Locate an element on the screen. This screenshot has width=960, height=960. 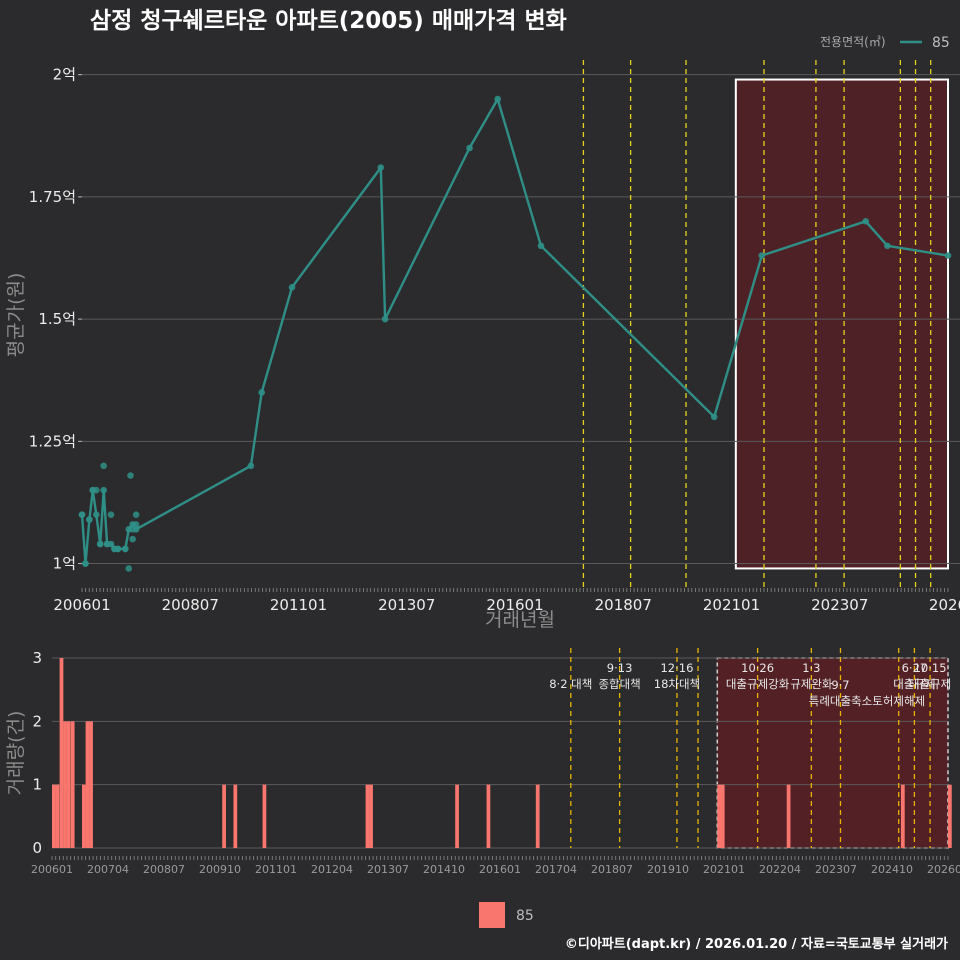
volume-highlight-box is located at coordinates (832, 753).